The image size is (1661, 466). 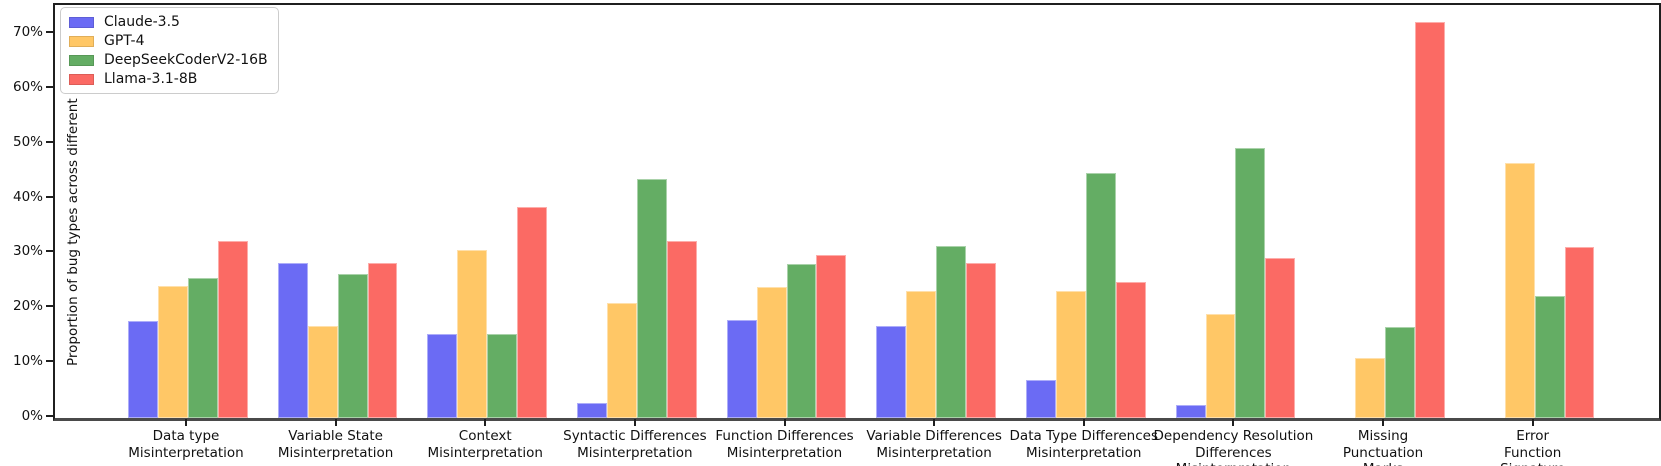 What do you see at coordinates (1040, 398) in the screenshot?
I see `bar-Claude-3.5-group7` at bounding box center [1040, 398].